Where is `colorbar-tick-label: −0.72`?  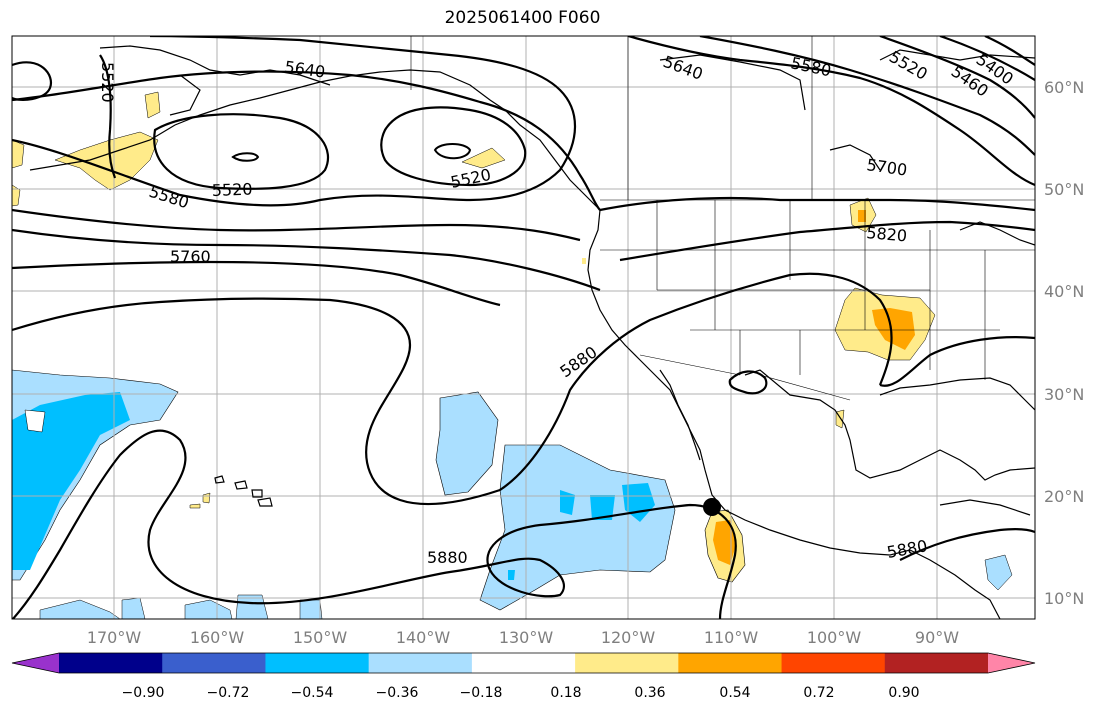
colorbar-tick-label: −0.72 is located at coordinates (228, 693).